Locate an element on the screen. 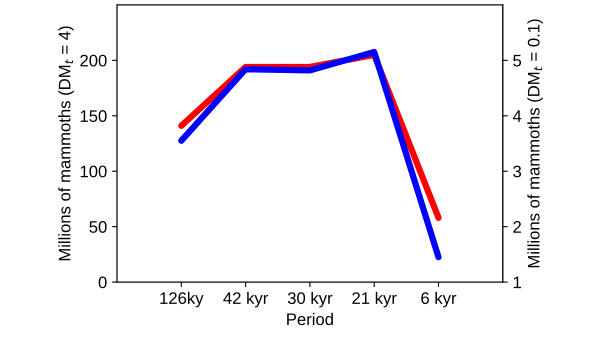  x-tick-label: 6 kyr is located at coordinates (438, 300).